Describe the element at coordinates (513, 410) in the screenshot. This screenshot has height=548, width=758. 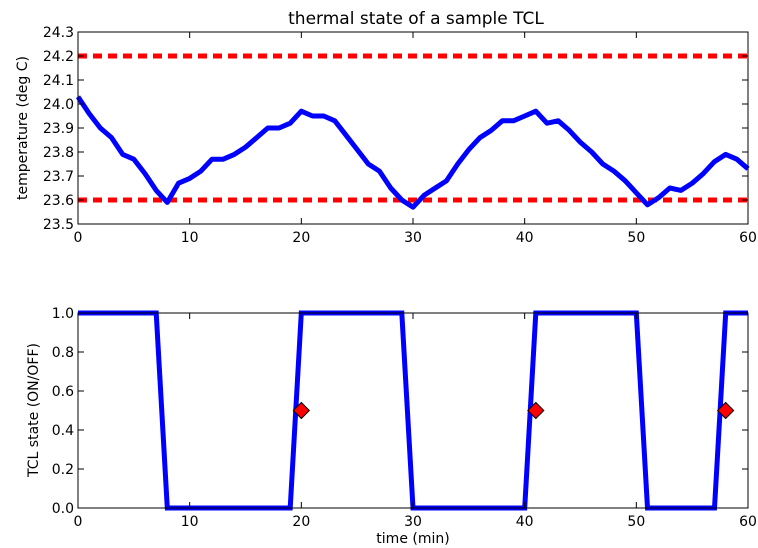
I see `tcl-state-markers` at that location.